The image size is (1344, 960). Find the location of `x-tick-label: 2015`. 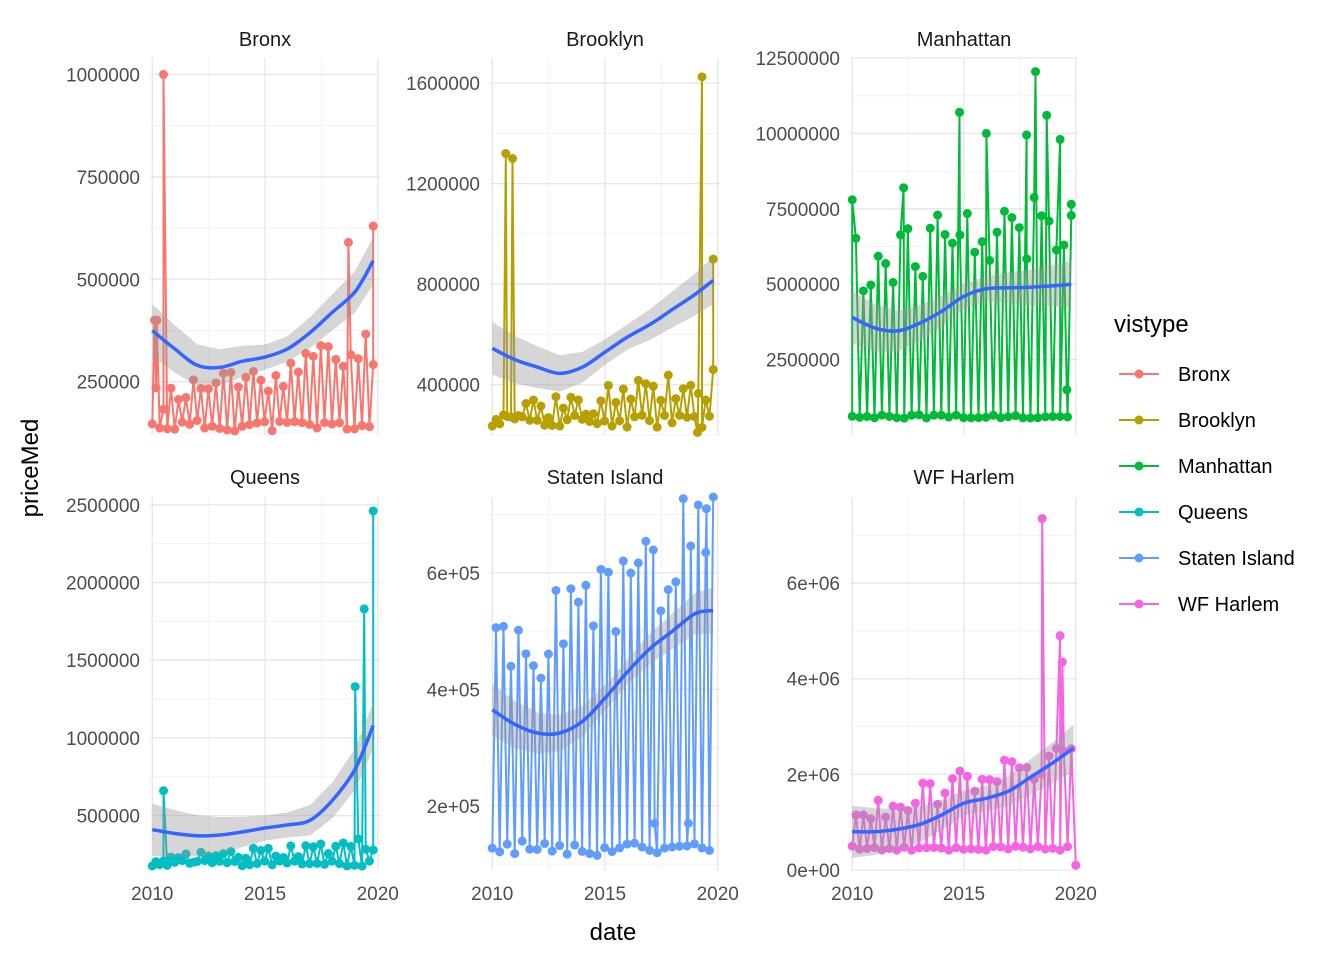

x-tick-label: 2015 is located at coordinates (964, 894).